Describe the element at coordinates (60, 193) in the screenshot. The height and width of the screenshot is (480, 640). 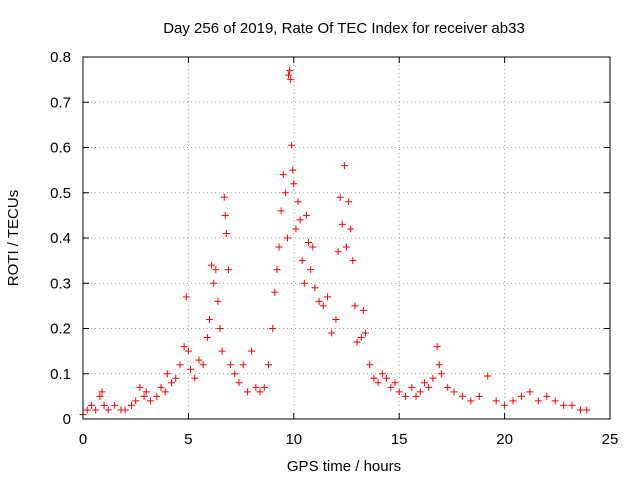
I see `y-tick-label: 0.5` at that location.